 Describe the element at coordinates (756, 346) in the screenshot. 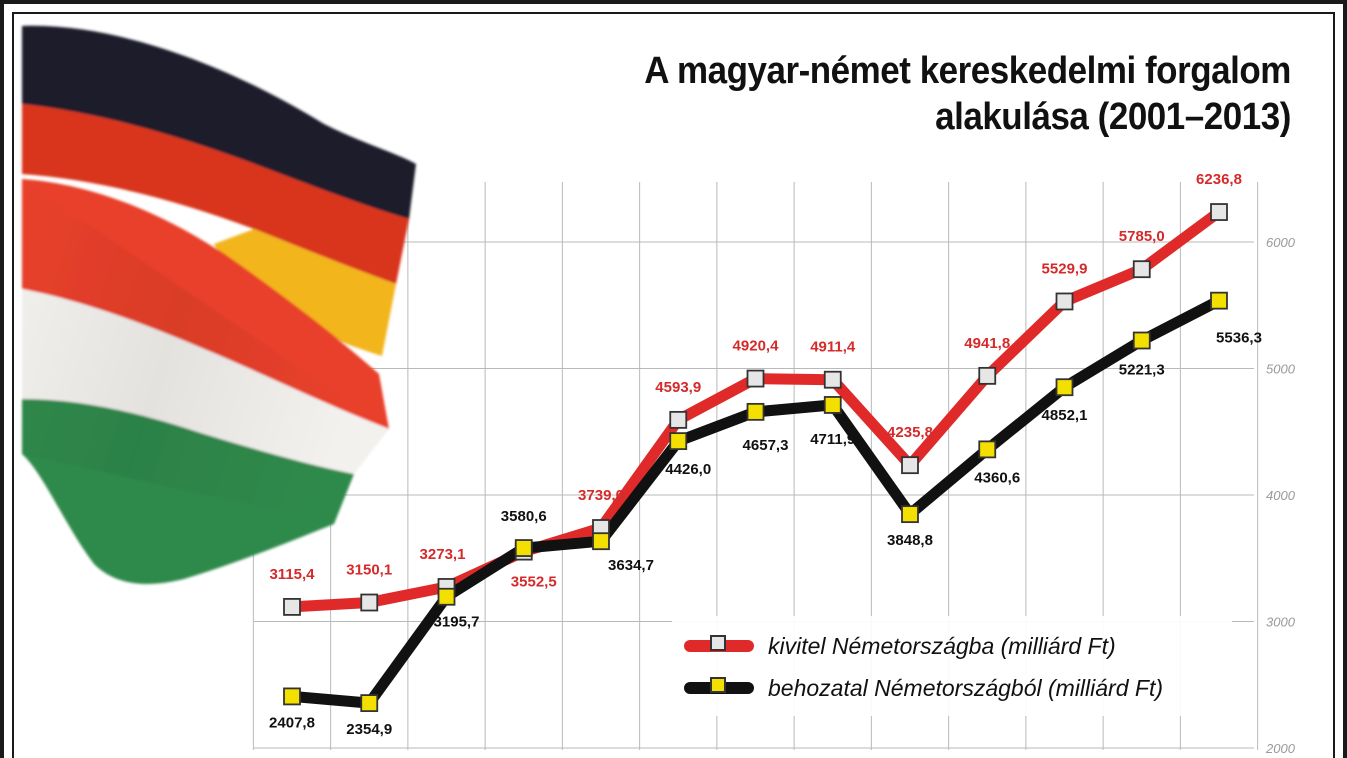

I see `data-label-export: 4920,4` at that location.